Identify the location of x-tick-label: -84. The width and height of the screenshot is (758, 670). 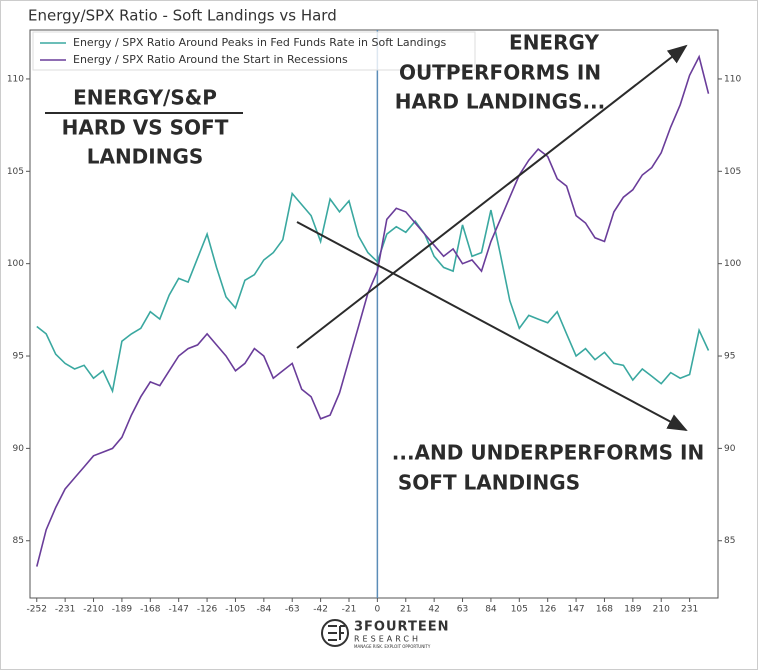
(263, 610).